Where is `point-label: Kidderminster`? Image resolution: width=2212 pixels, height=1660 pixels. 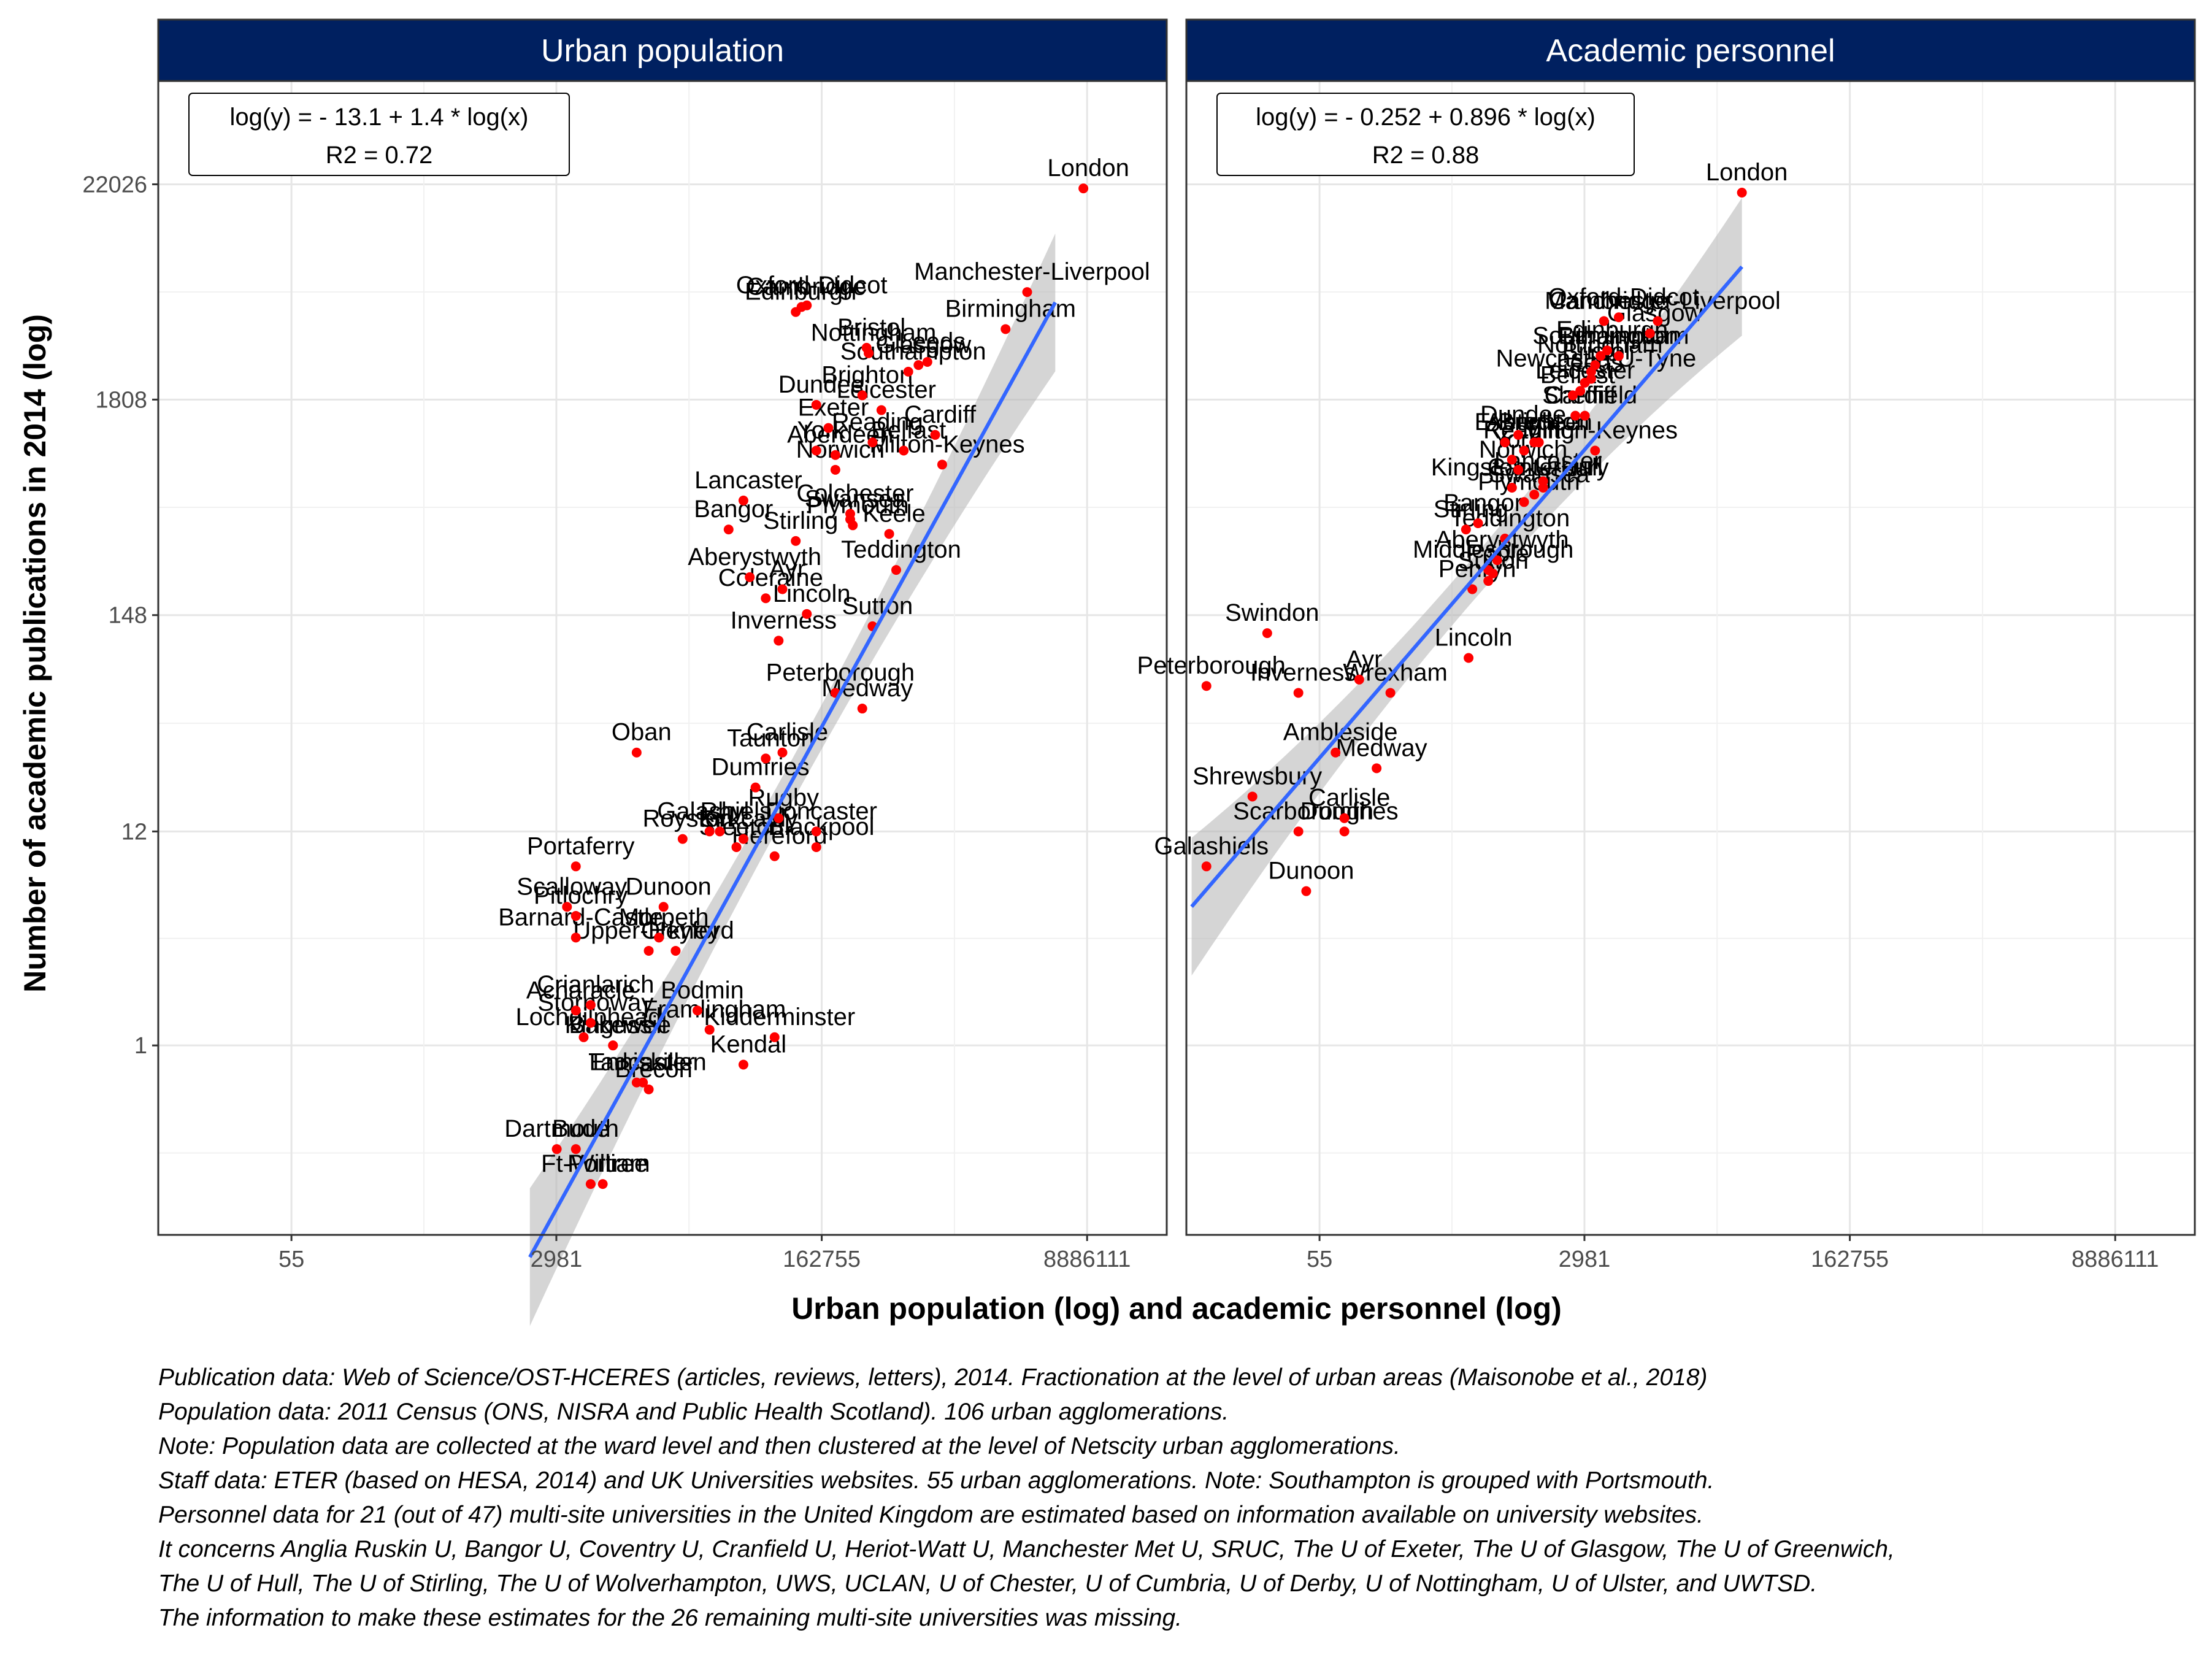
point-label: Kidderminster is located at coordinates (779, 1017).